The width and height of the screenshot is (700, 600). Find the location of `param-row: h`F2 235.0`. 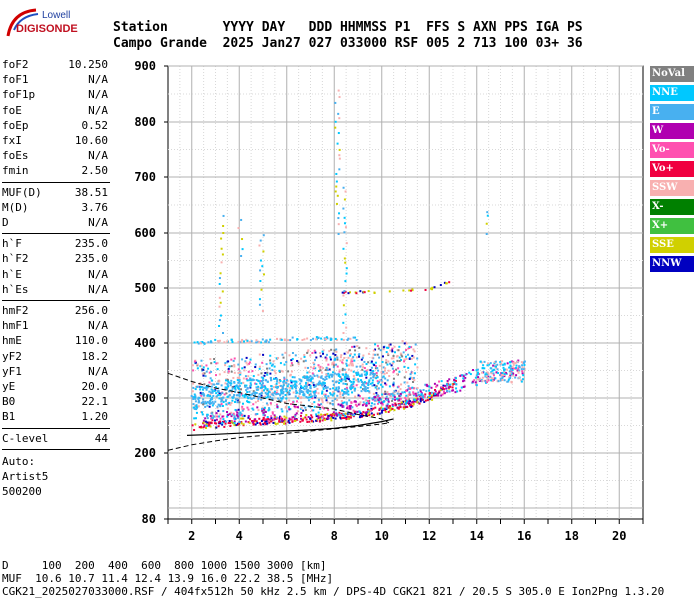

param-row: h`F2 235.0 is located at coordinates (55, 259).